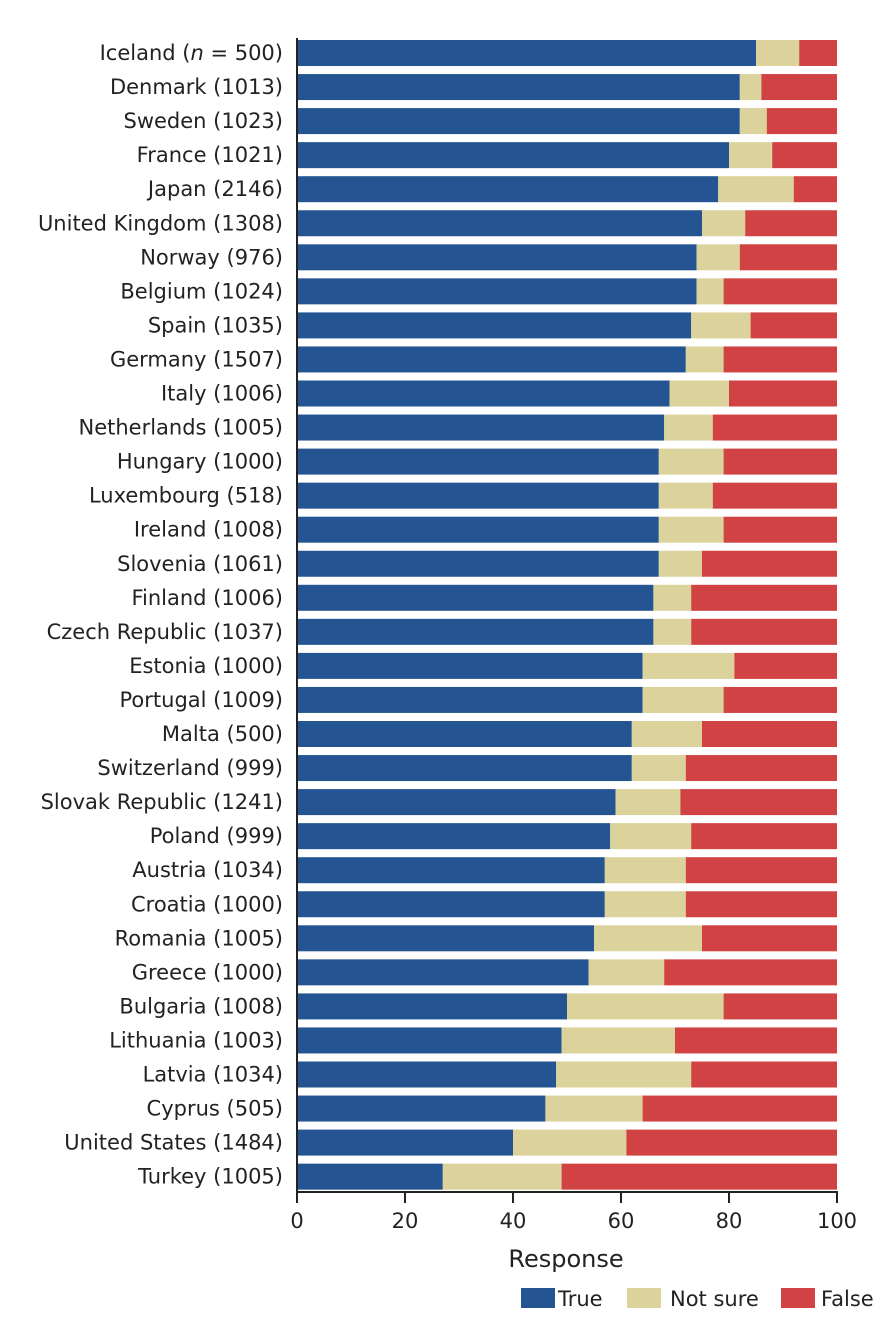  Describe the element at coordinates (206, 666) in the screenshot. I see `category-label: Estonia (1000)` at that location.